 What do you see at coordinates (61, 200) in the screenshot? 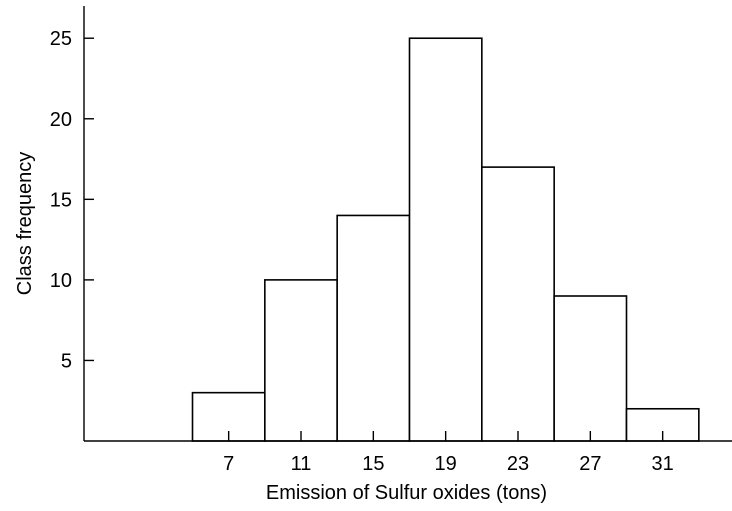
I see `y-tick-label: 15` at bounding box center [61, 200].